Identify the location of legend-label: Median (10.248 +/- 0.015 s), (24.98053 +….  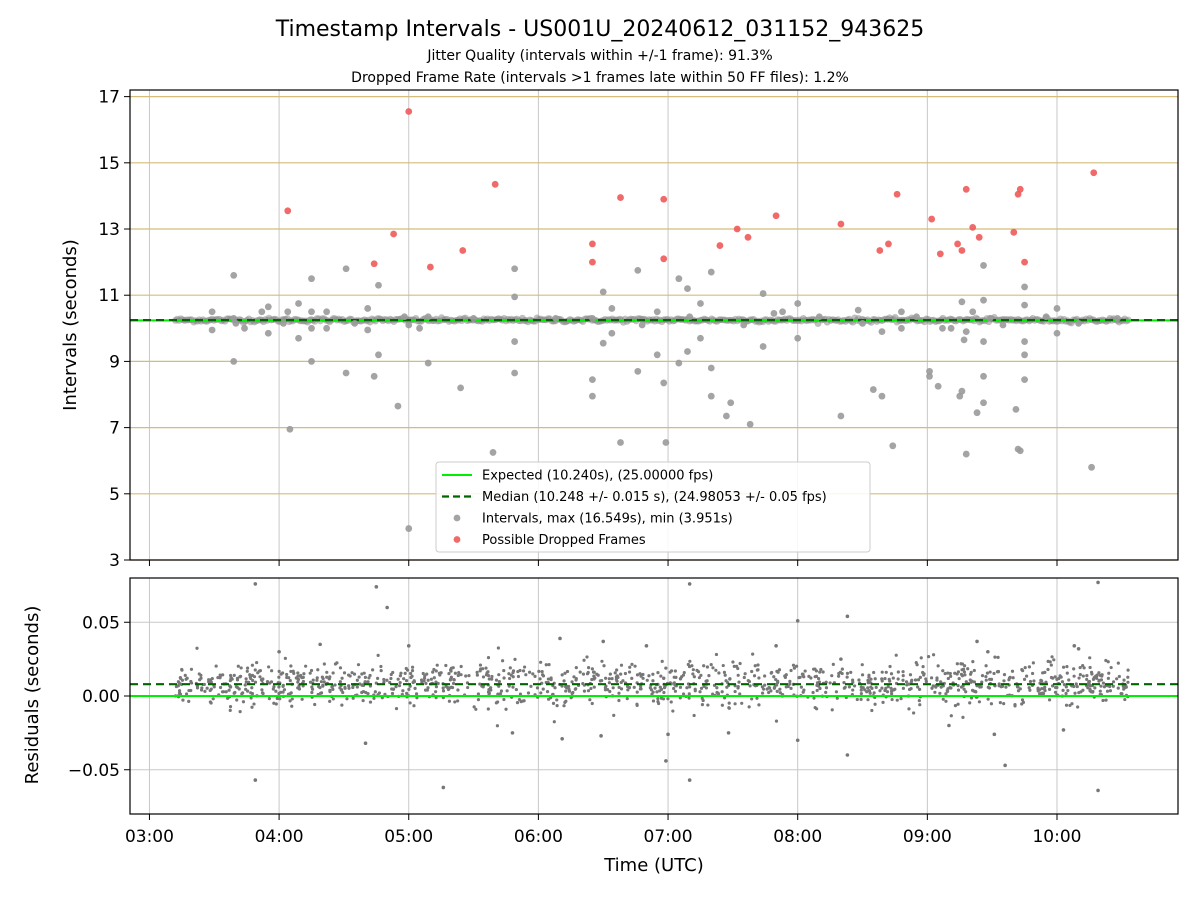
(654, 497).